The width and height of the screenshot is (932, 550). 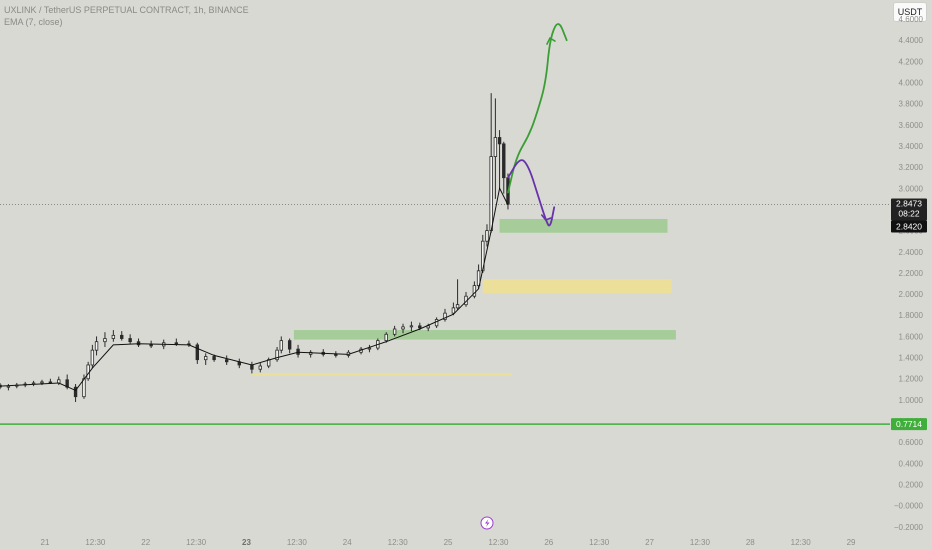 I want to click on annotation-layer, so click(x=537, y=125).